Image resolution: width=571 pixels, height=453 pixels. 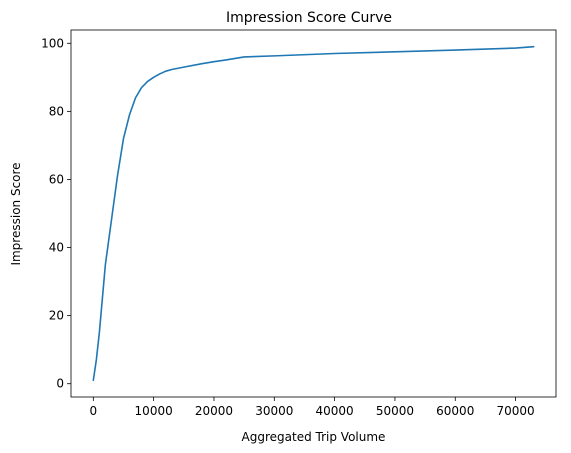 What do you see at coordinates (274, 411) in the screenshot?
I see `x-tick-label: 30000` at bounding box center [274, 411].